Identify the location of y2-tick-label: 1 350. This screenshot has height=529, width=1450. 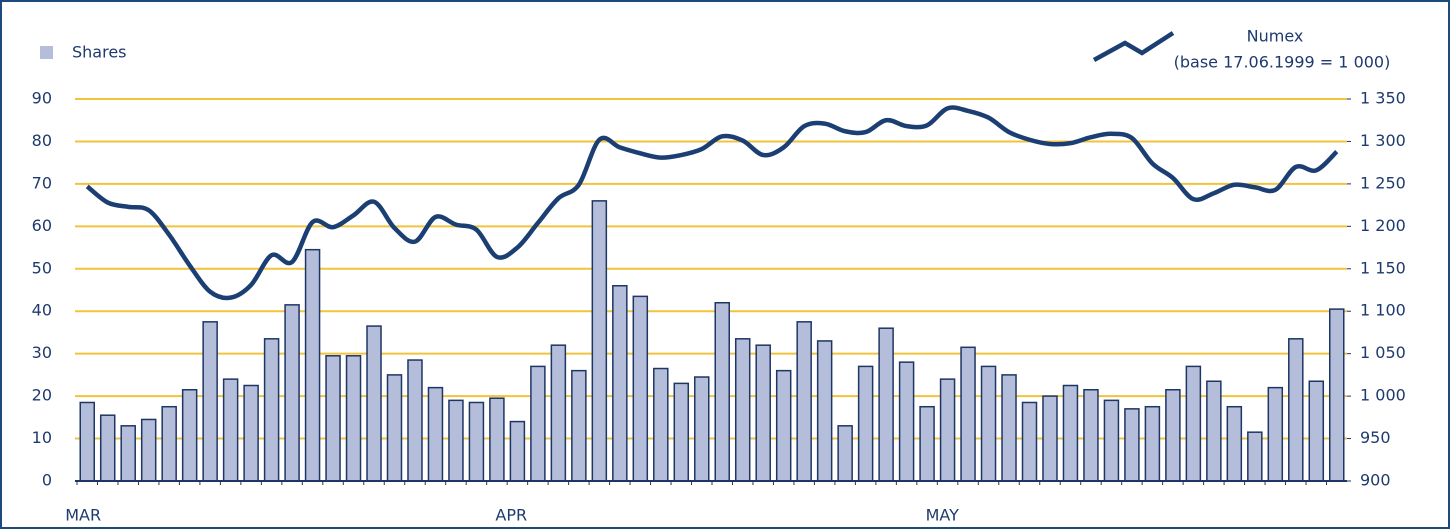
(1383, 98).